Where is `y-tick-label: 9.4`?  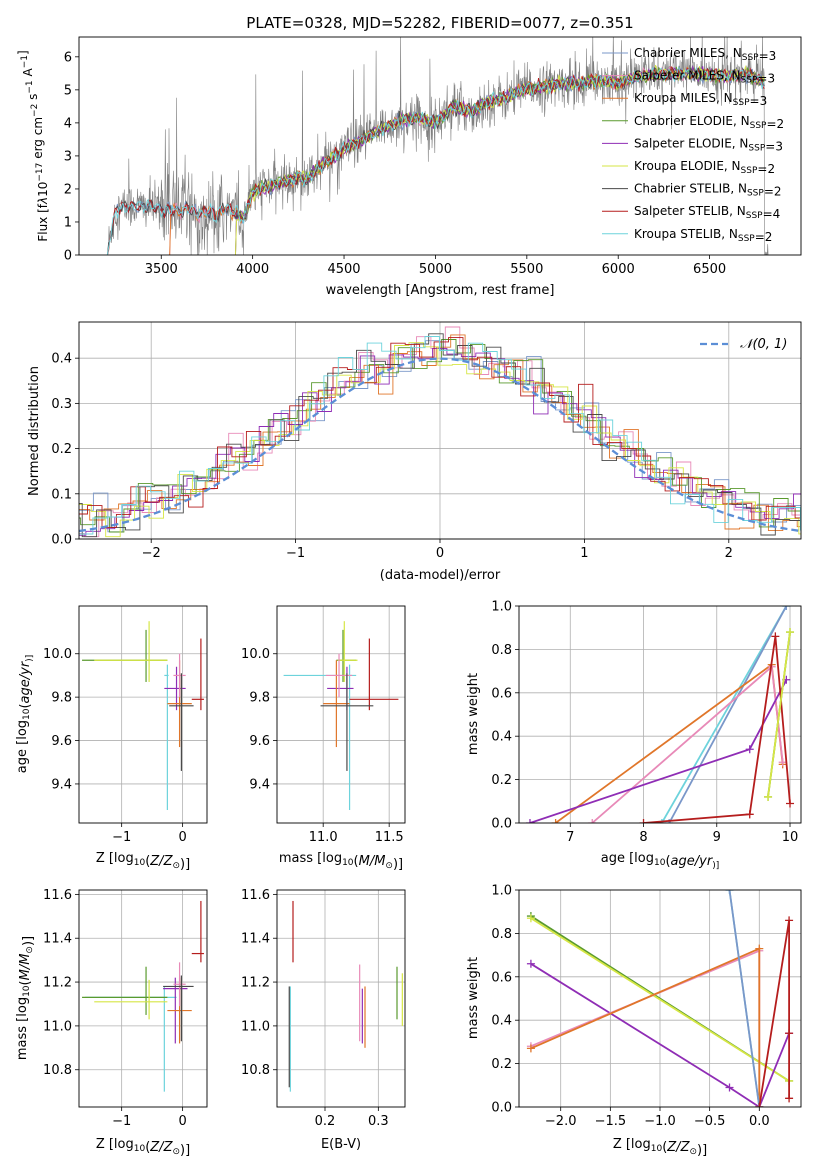
y-tick-label: 9.4 is located at coordinates (61, 784).